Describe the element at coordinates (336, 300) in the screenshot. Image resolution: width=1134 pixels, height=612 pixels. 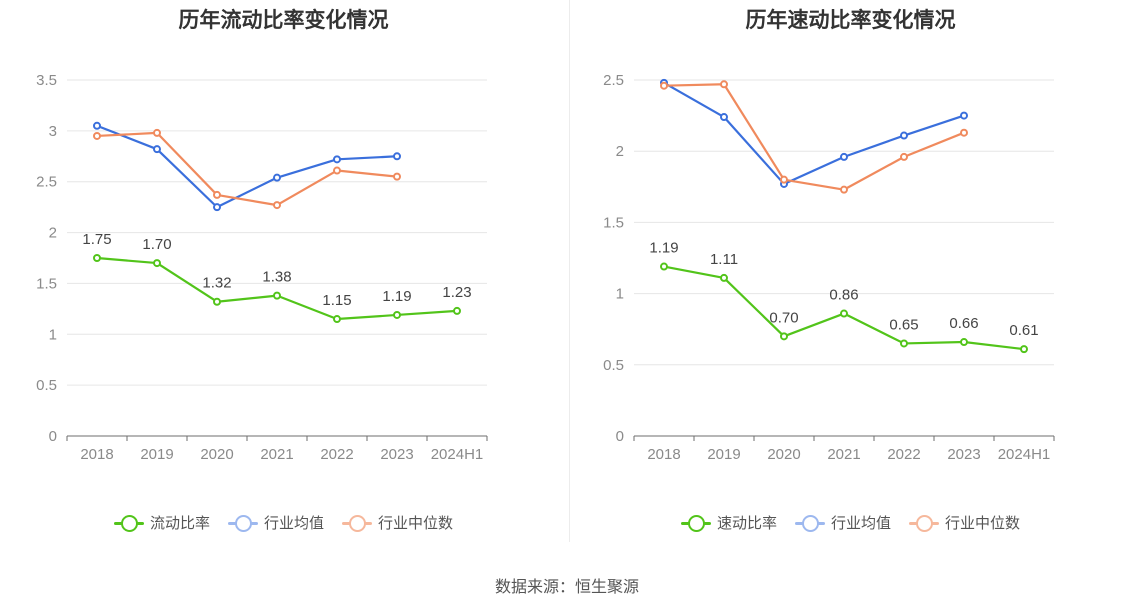
I see `data-label: 1.15` at that location.